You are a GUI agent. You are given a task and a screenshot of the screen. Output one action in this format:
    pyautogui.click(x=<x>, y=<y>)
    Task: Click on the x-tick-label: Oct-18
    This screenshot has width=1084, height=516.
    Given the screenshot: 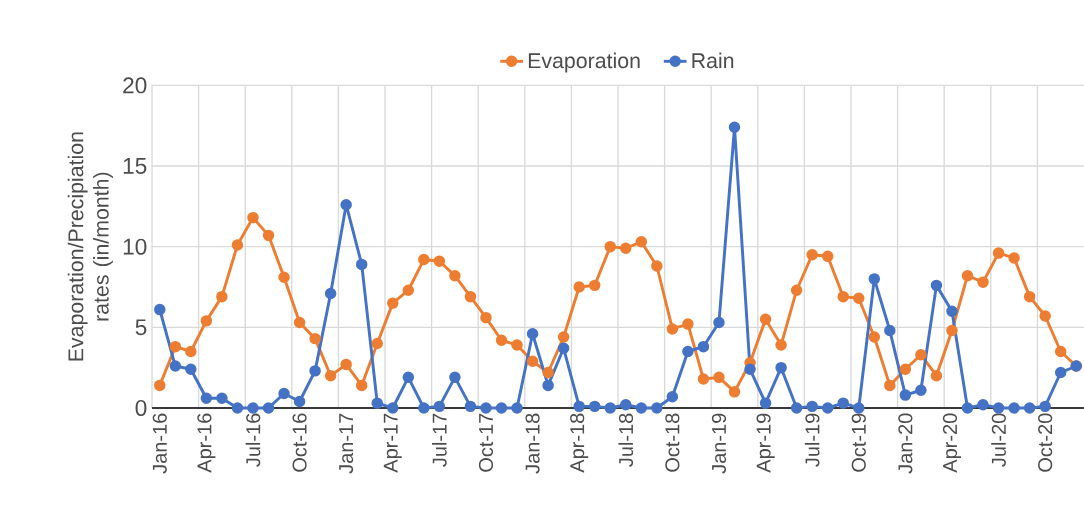 What is the action you would take?
    pyautogui.click(x=672, y=442)
    